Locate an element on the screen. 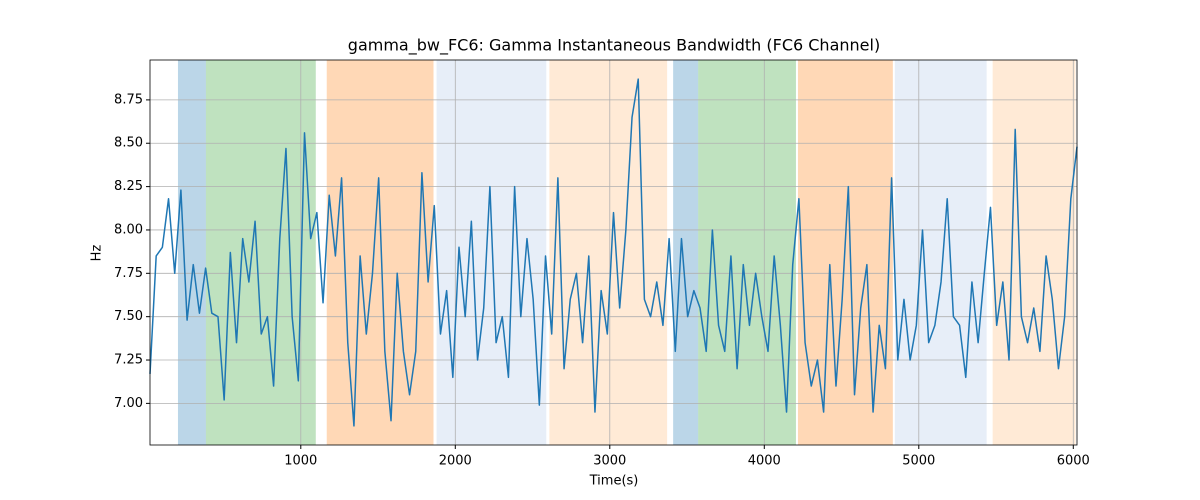  x-tick-label: 2000 is located at coordinates (455, 461).